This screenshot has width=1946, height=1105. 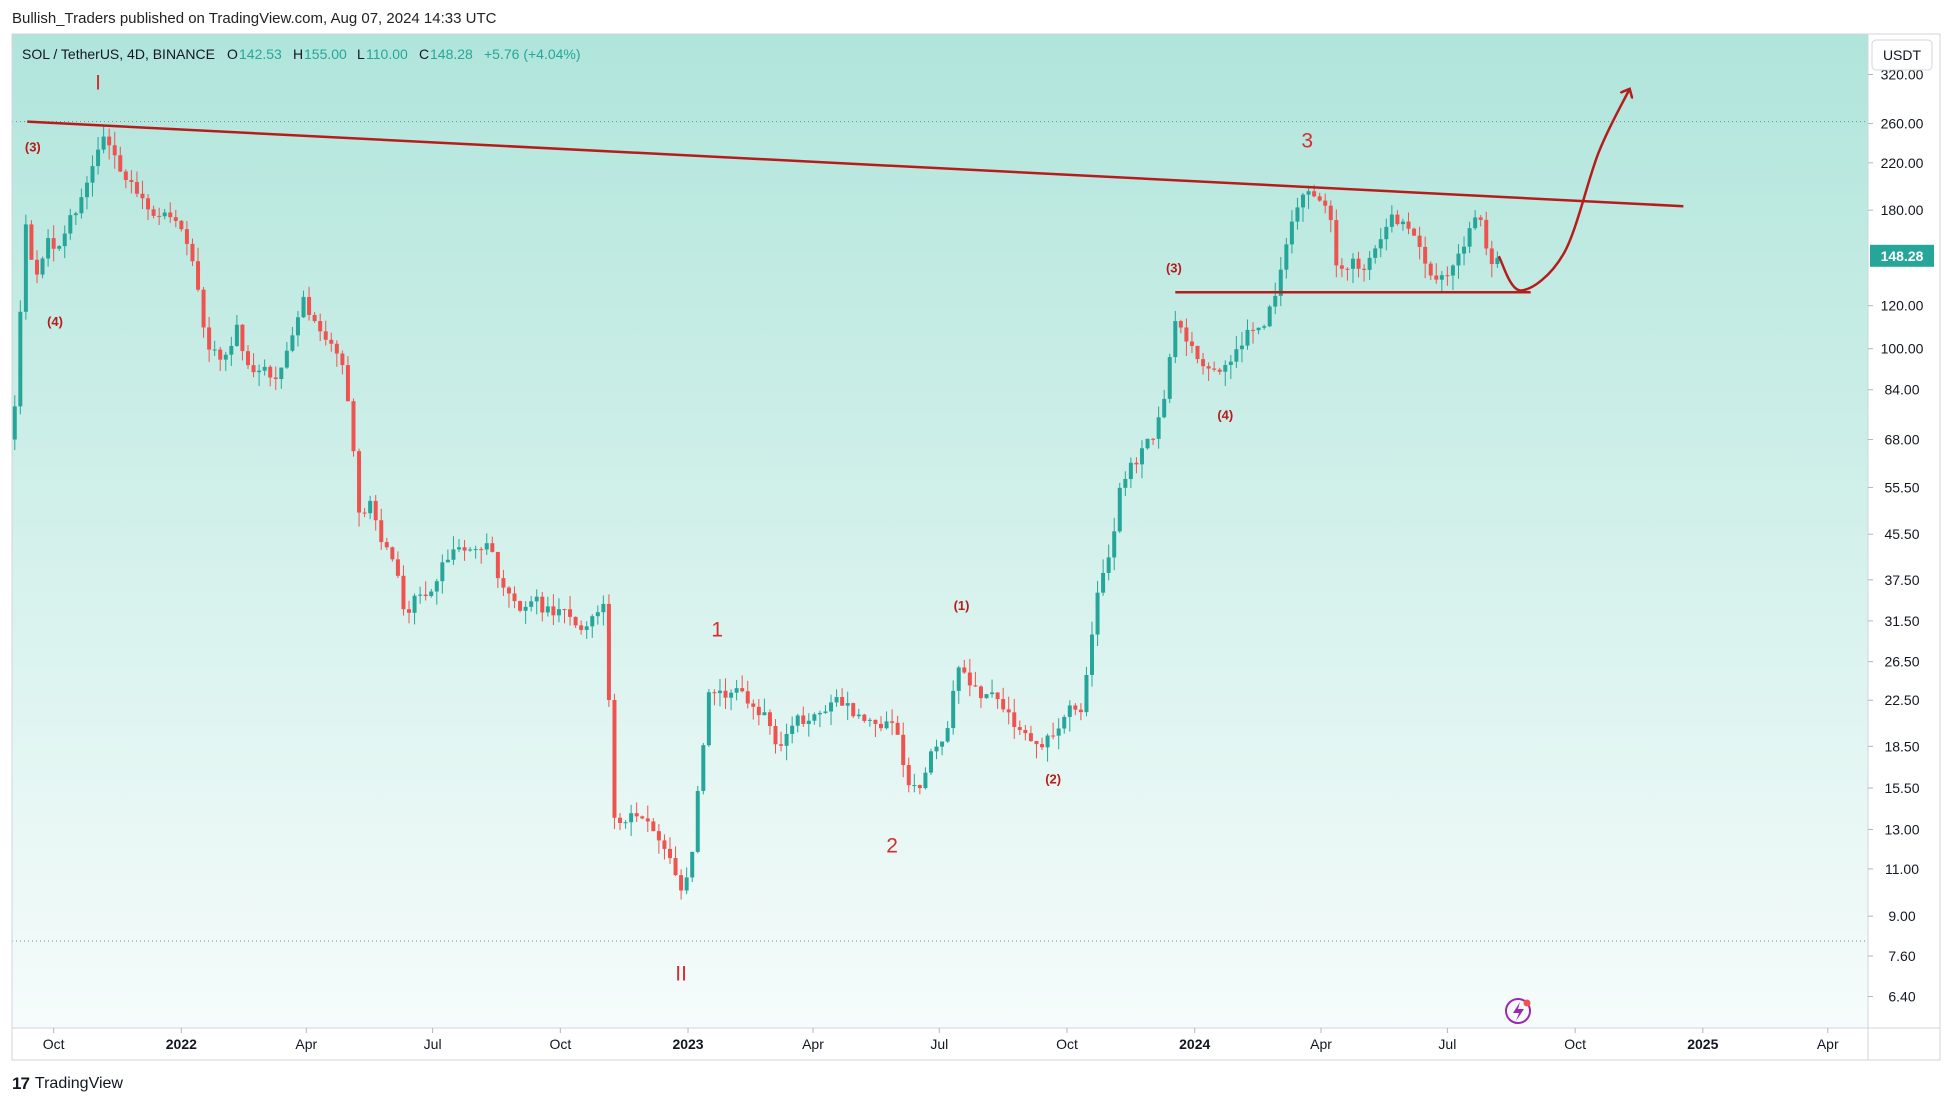 I want to click on y-tick-label: 37.50, so click(x=1901, y=580).